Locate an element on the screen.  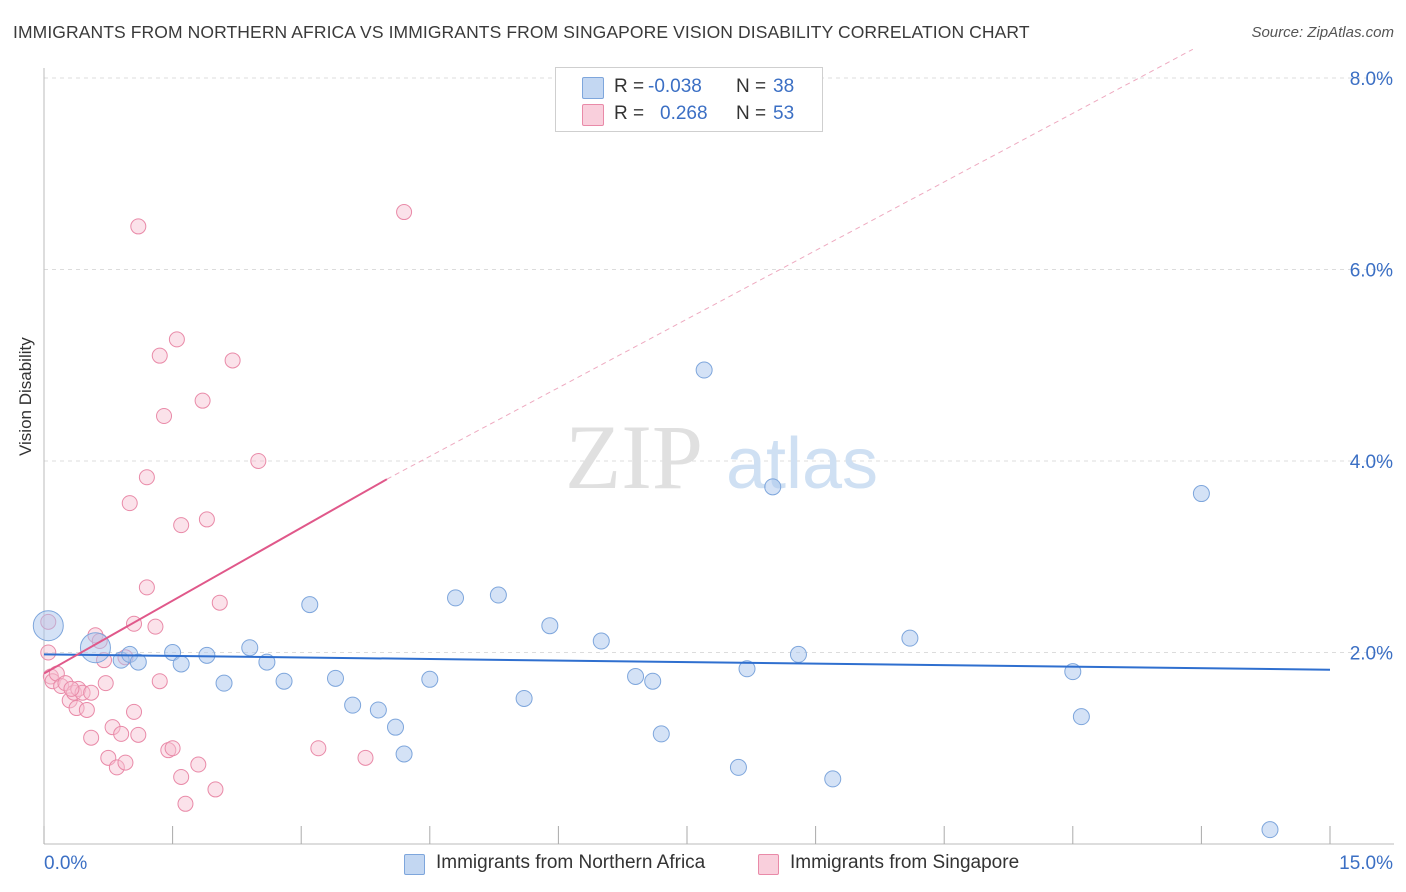
source-label: Source: ZipAtlas.com is located at coordinates (1322, 32).